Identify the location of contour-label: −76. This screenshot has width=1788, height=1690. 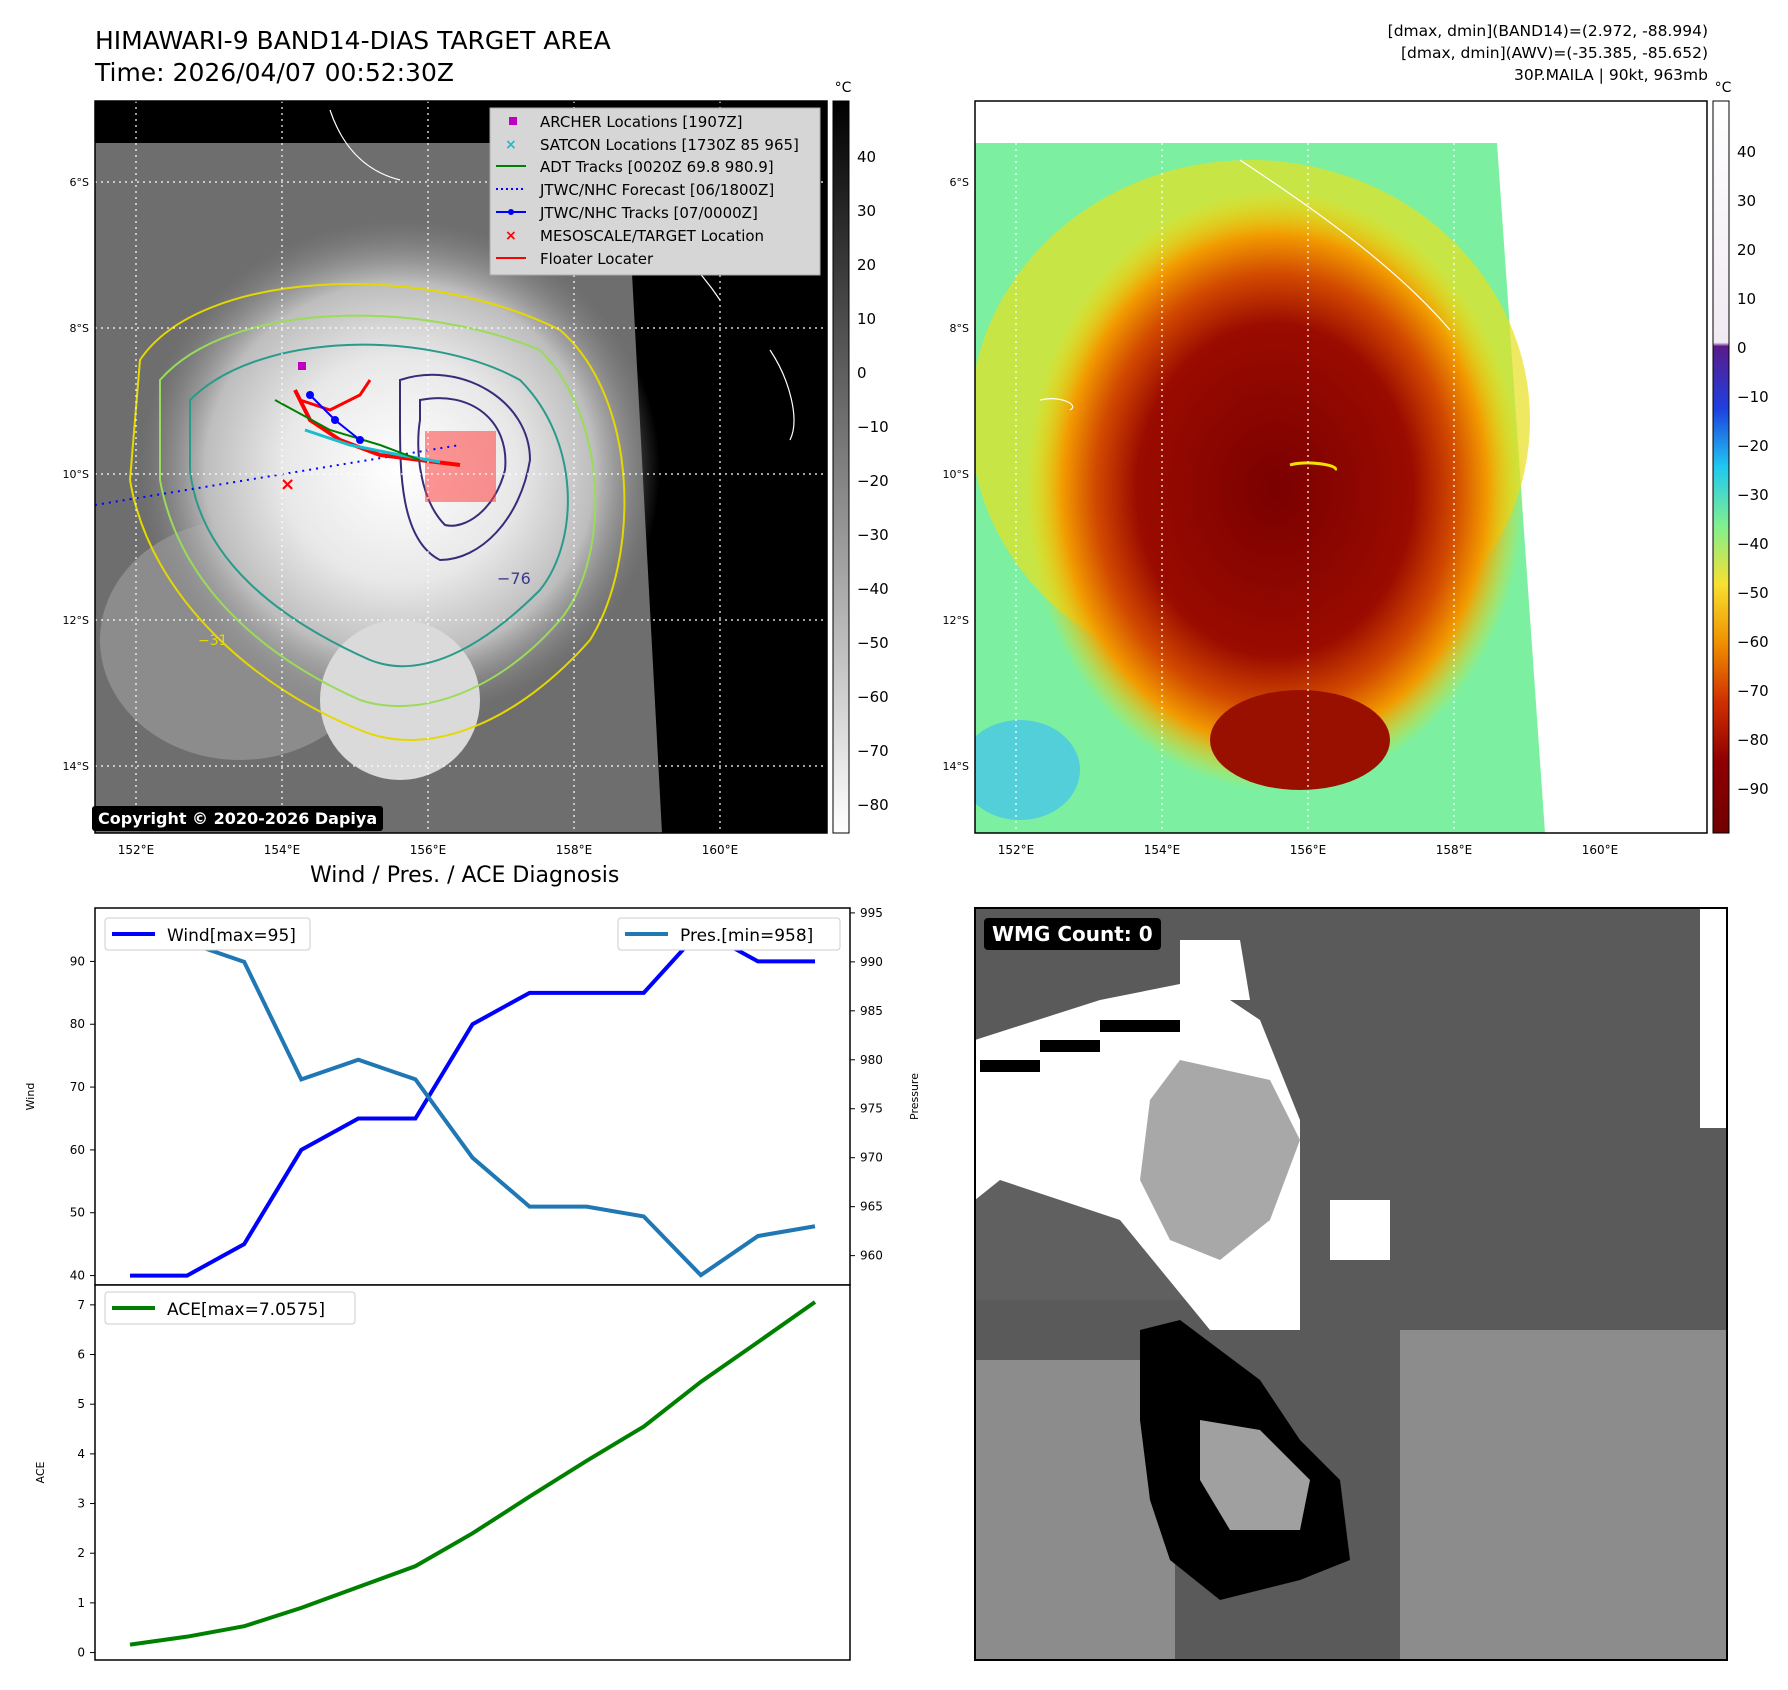
(514, 578).